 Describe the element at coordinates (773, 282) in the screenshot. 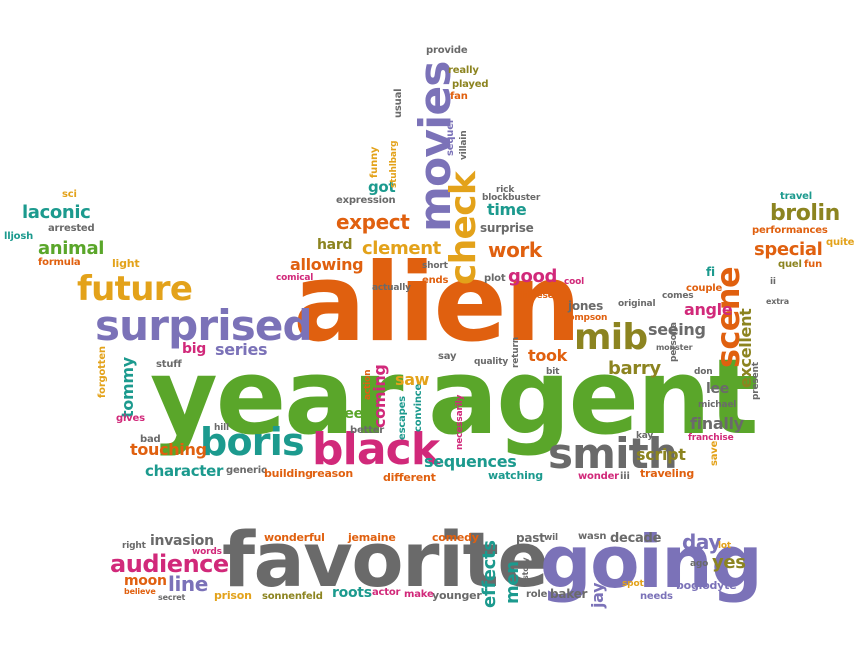

I see `word-ii: ii` at that location.